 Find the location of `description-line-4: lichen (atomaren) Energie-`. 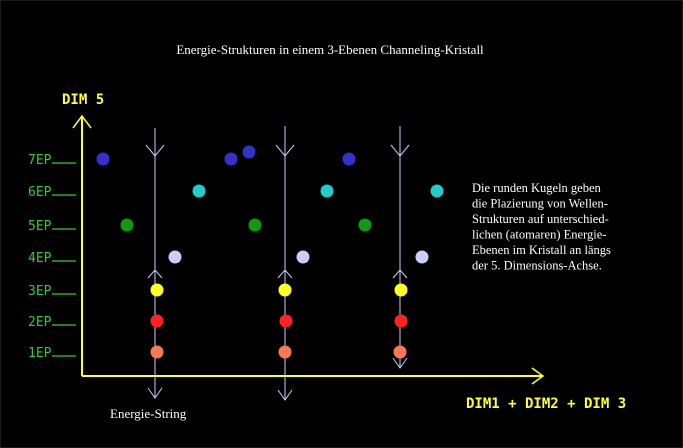

description-line-4: lichen (atomaren) Energie- is located at coordinates (539, 235).